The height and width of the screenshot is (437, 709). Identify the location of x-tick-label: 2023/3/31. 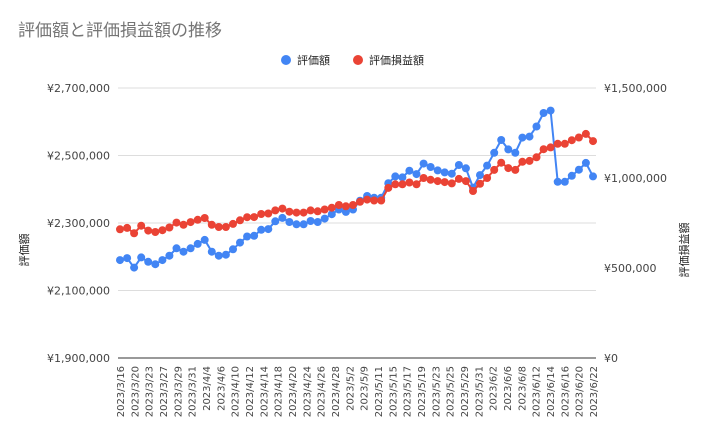
(193, 391).